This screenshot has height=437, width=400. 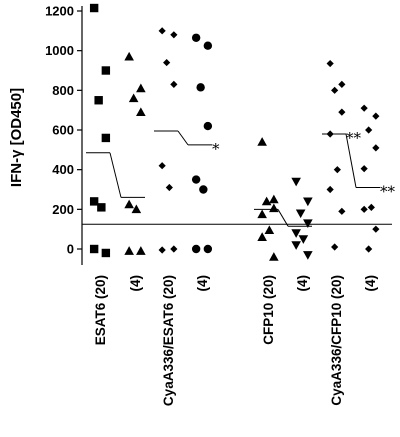 What do you see at coordinates (336, 340) in the screenshot?
I see `category-label: CyaA336/CFP10 (20)` at bounding box center [336, 340].